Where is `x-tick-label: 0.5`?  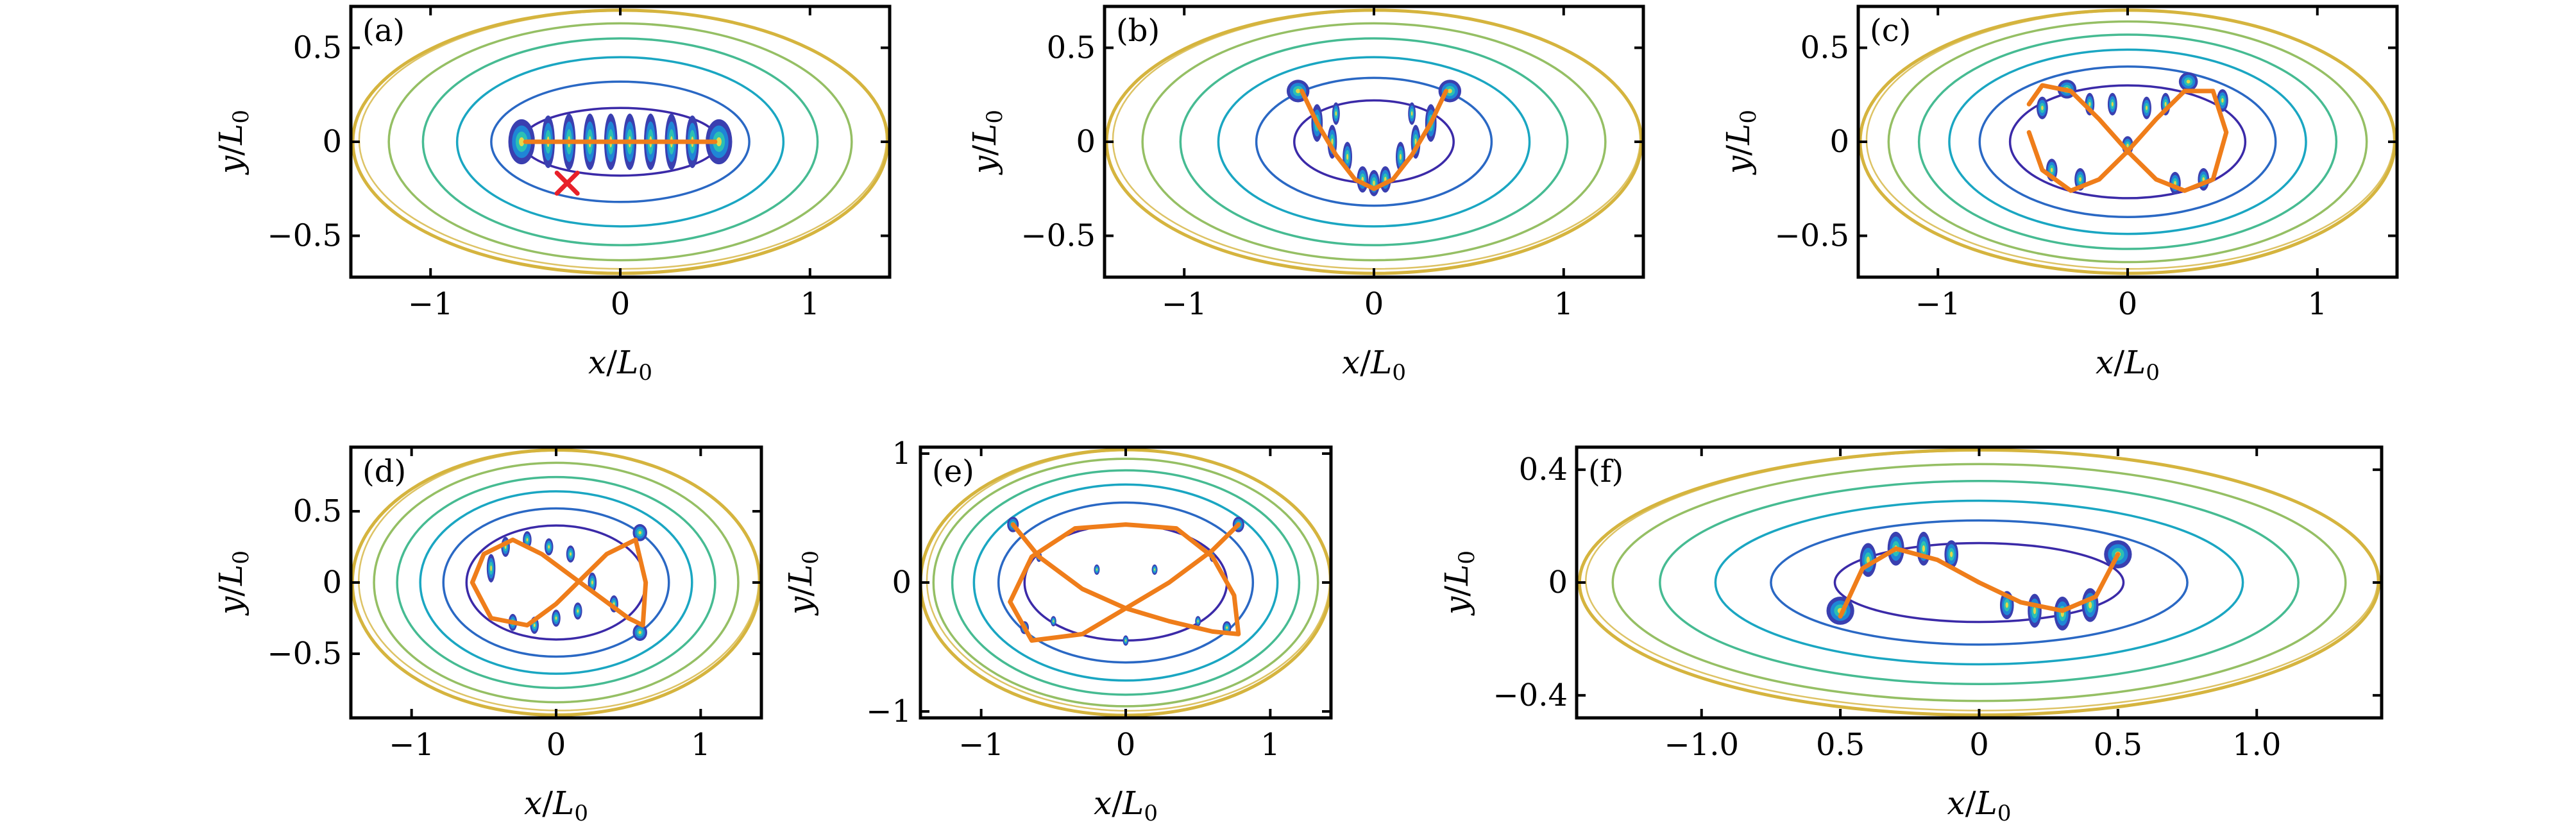
x-tick-label: 0.5 is located at coordinates (2118, 745).